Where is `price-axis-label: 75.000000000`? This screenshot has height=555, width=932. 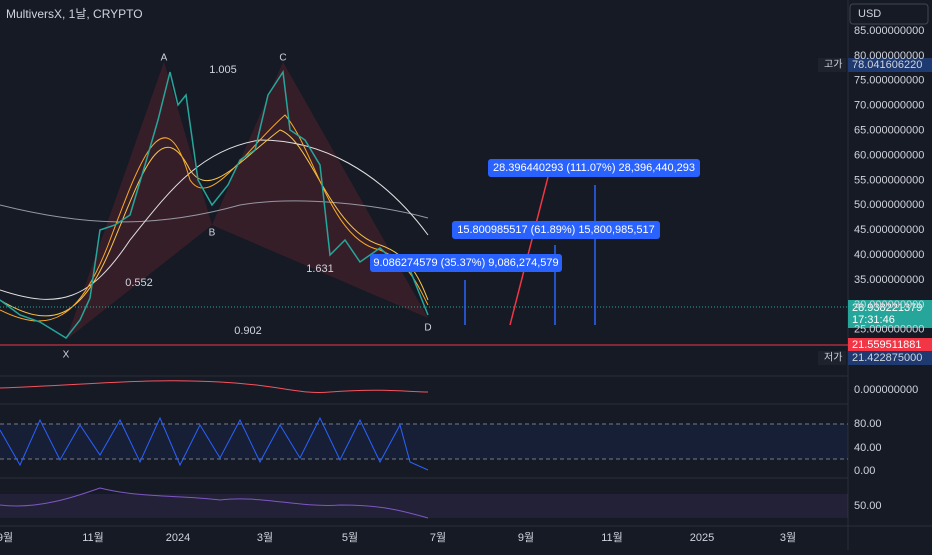
price-axis-label: 75.000000000 is located at coordinates (889, 81).